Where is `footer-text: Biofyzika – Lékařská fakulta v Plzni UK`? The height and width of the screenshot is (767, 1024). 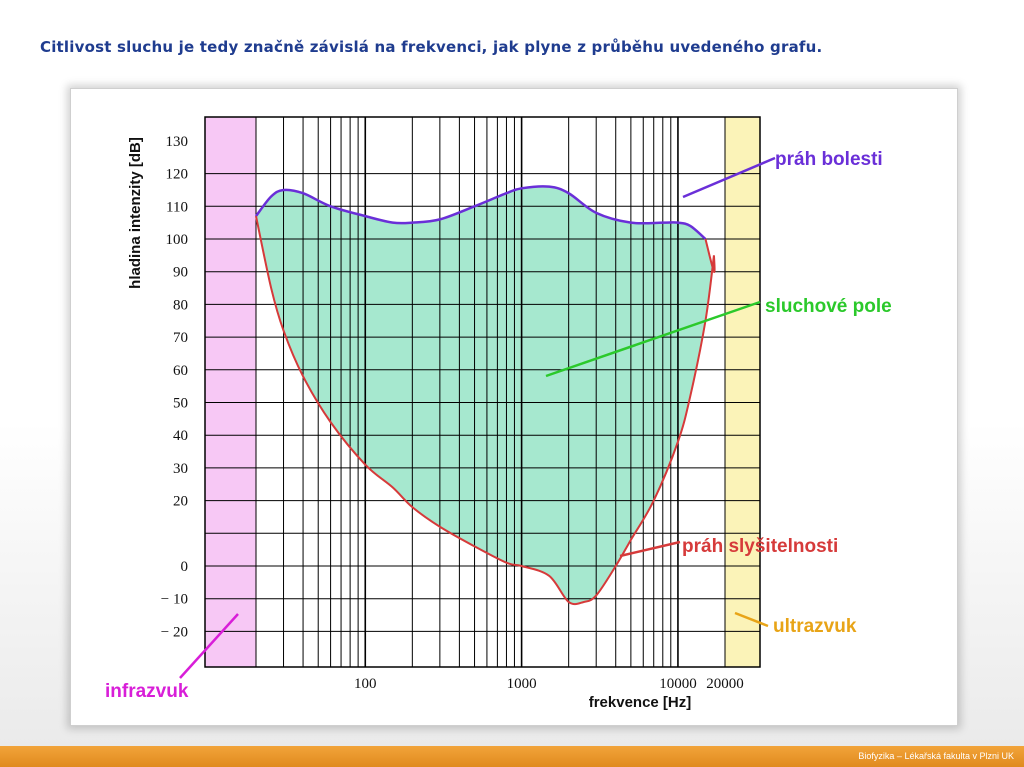
footer-text: Biofyzika – Lékařská fakulta v Plzni UK is located at coordinates (936, 756).